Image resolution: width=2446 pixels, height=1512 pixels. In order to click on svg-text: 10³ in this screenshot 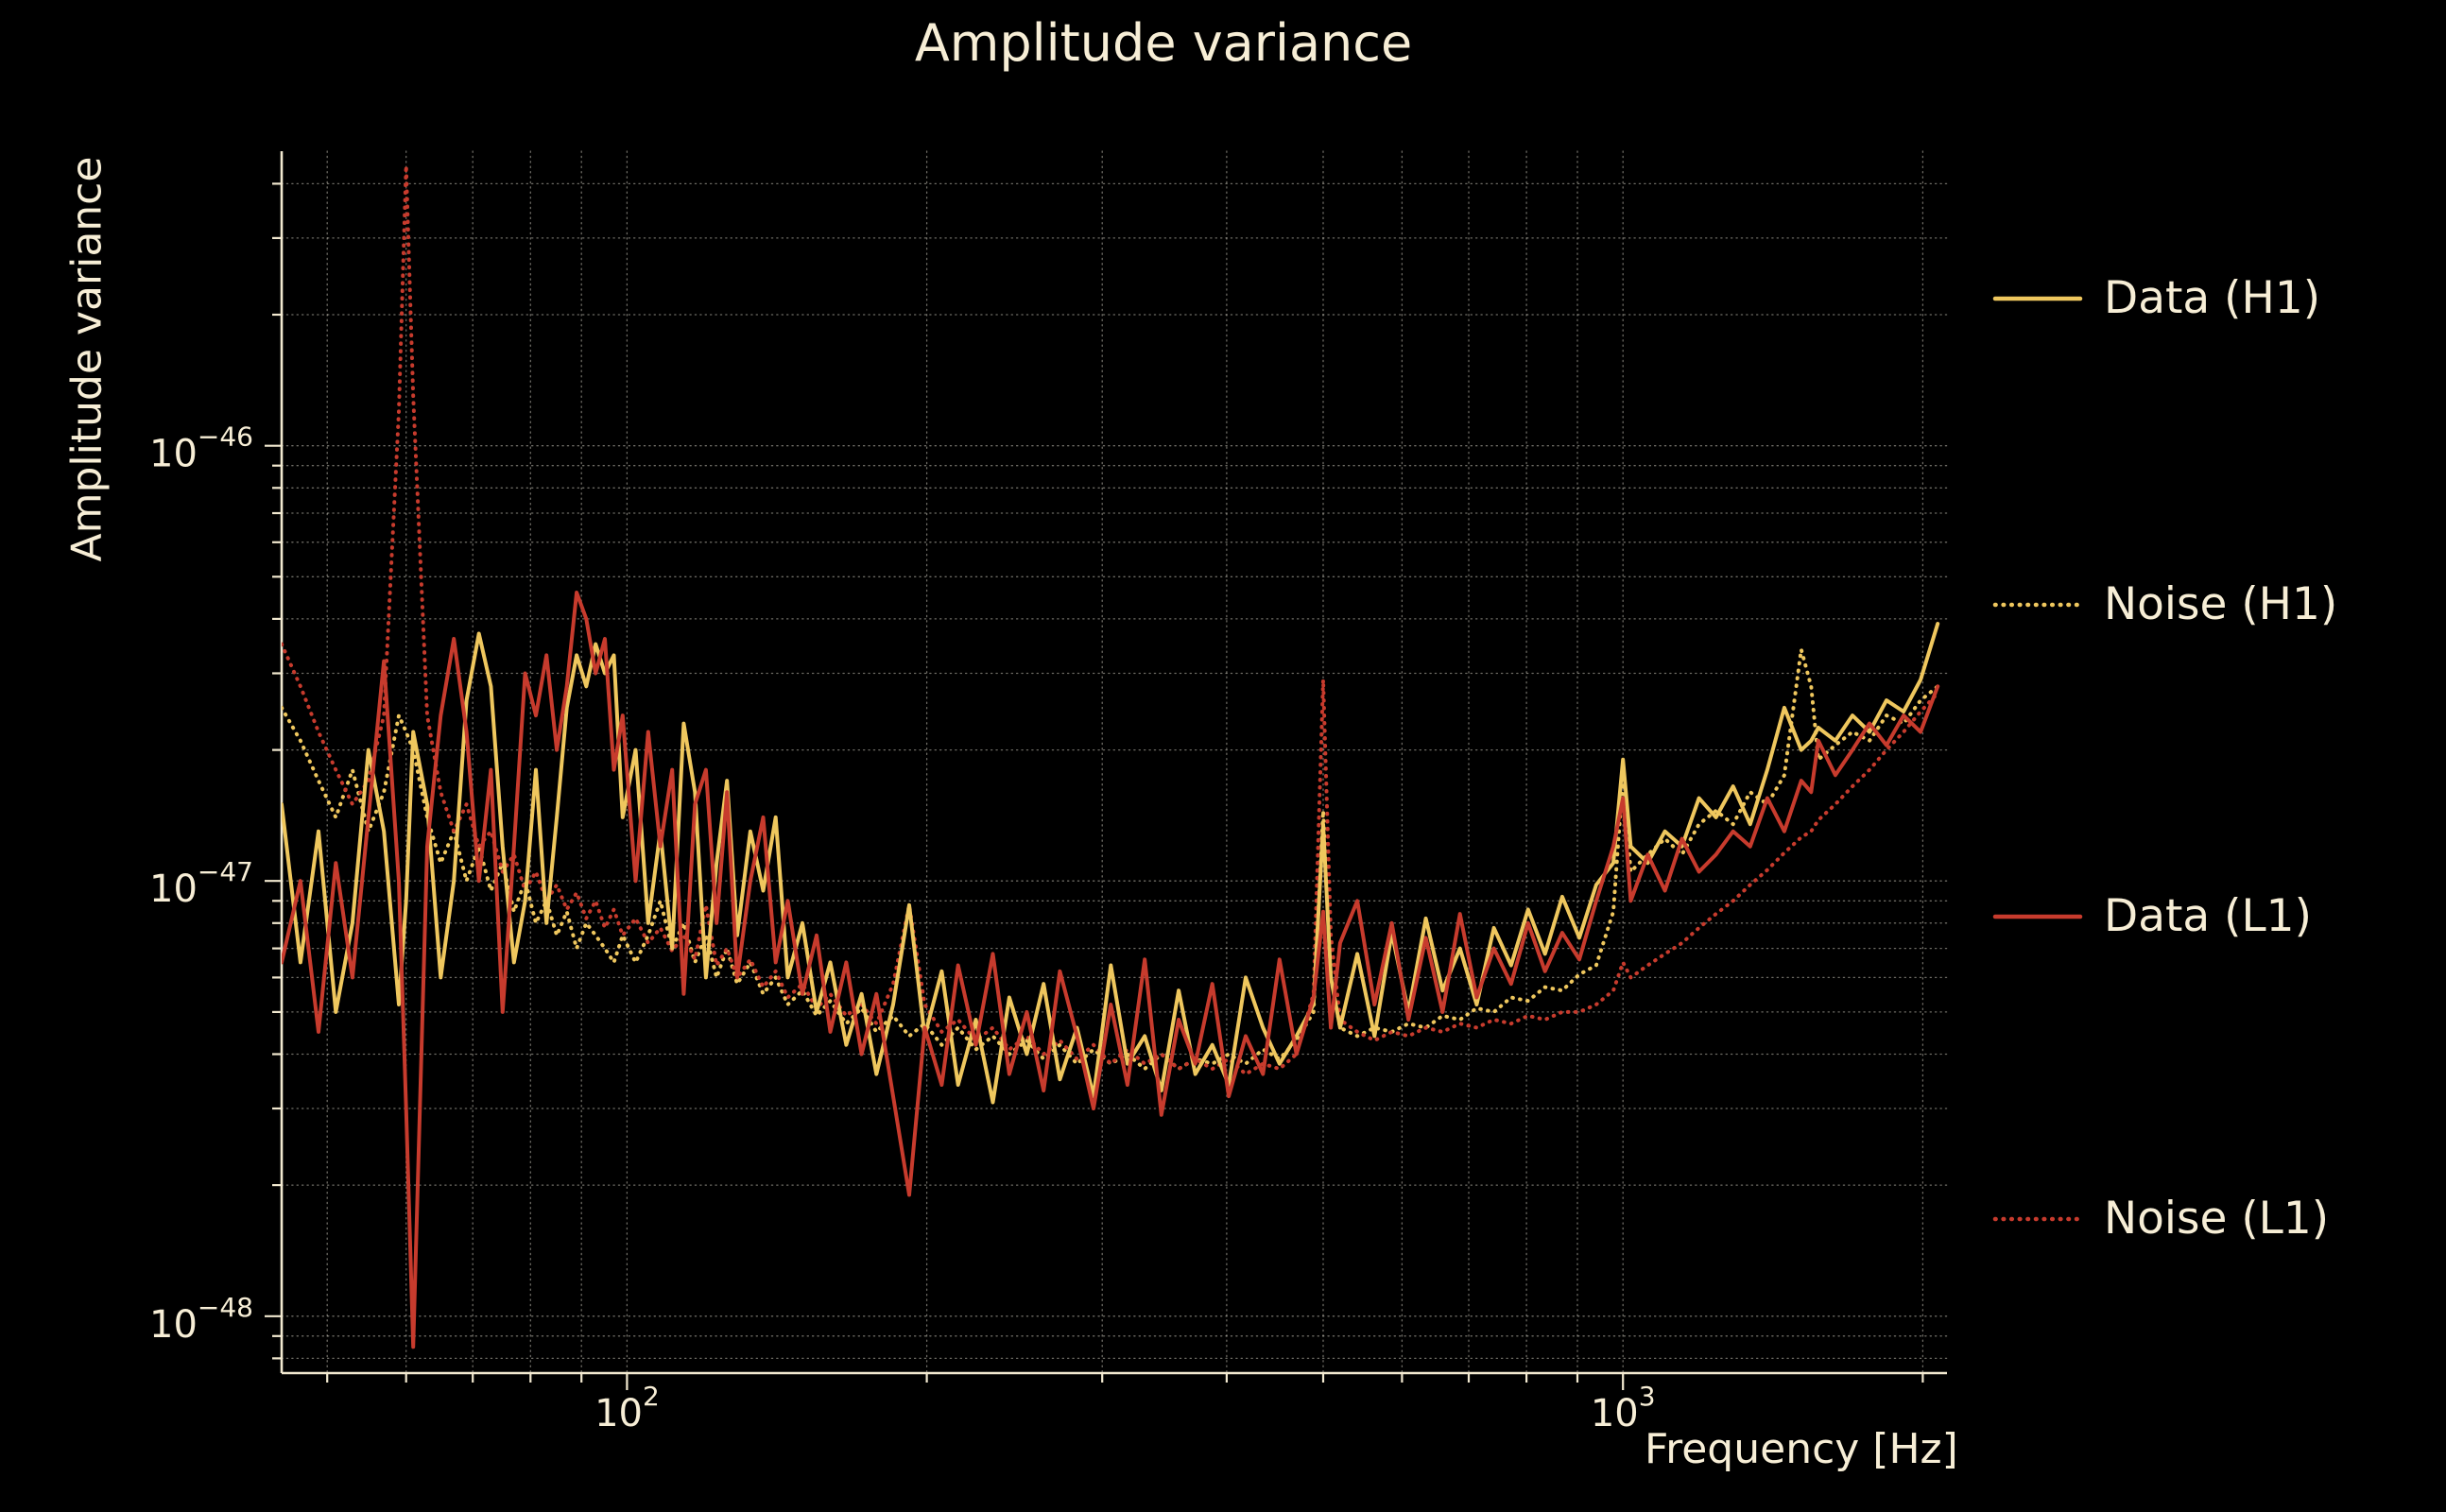, I will do `click(1624, 1408)`.